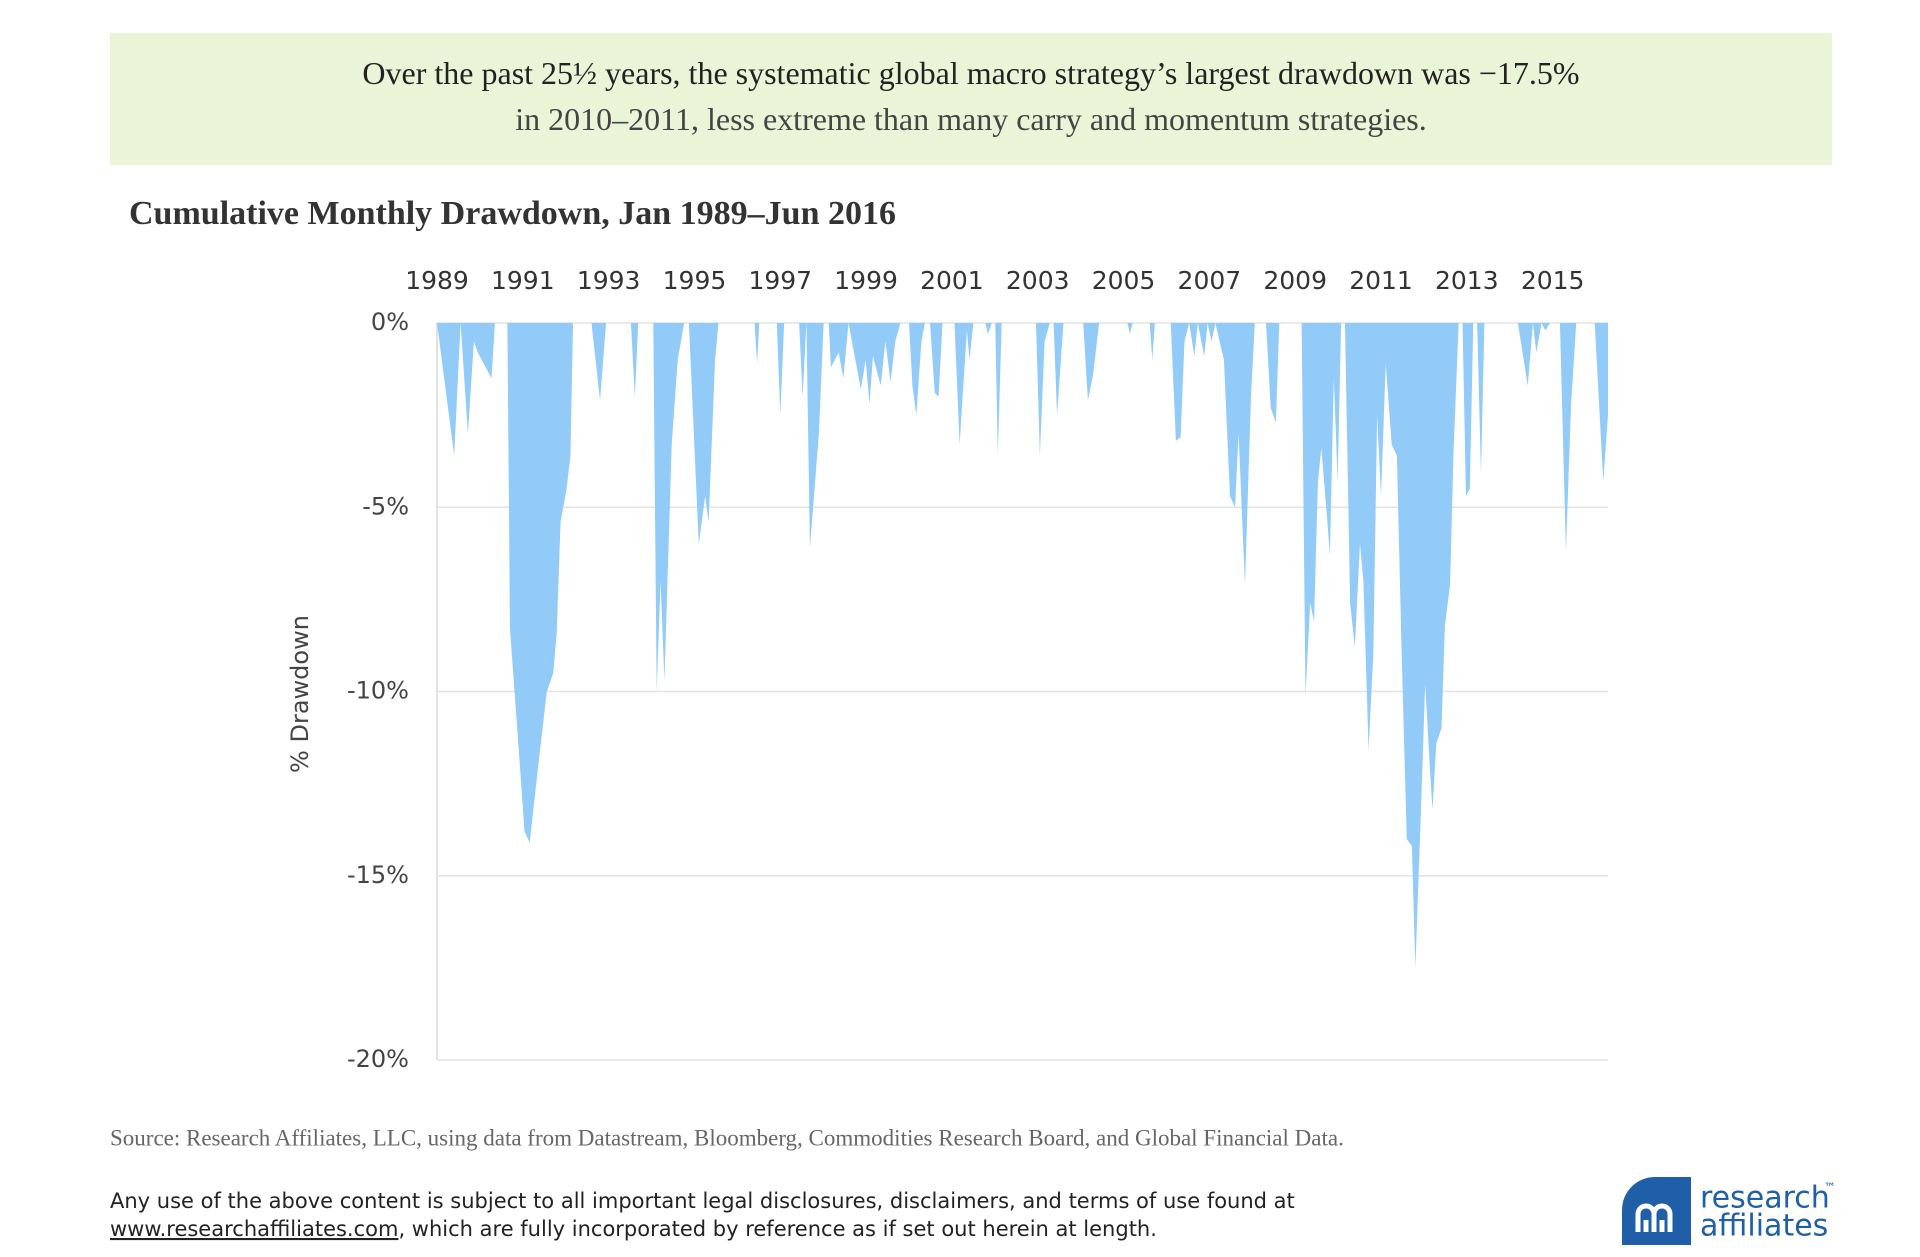 The image size is (1920, 1257). I want to click on x-tick-label: 1989, so click(437, 280).